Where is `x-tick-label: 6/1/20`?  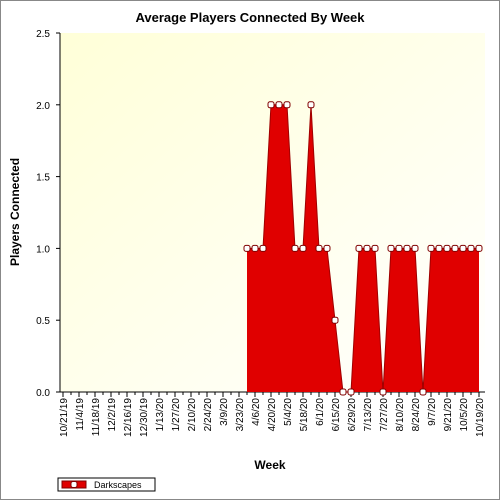
x-tick-label: 6/1/20 is located at coordinates (320, 412).